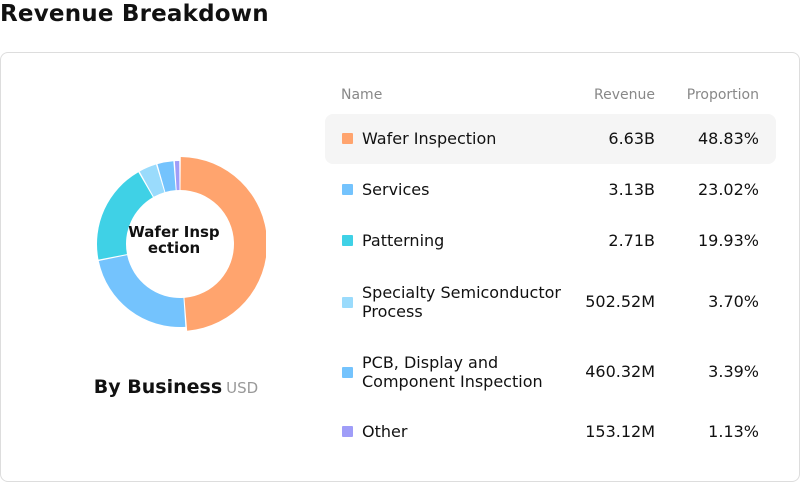 The height and width of the screenshot is (482, 800). What do you see at coordinates (733, 431) in the screenshot?
I see `row-proportion: 1.13%` at bounding box center [733, 431].